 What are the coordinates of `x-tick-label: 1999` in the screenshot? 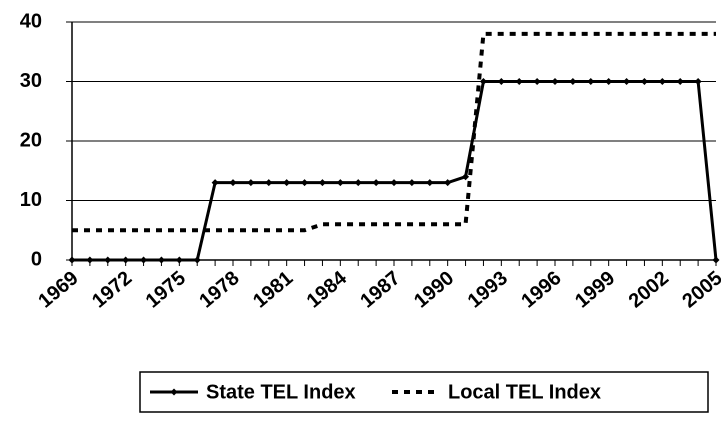 It's located at (595, 289).